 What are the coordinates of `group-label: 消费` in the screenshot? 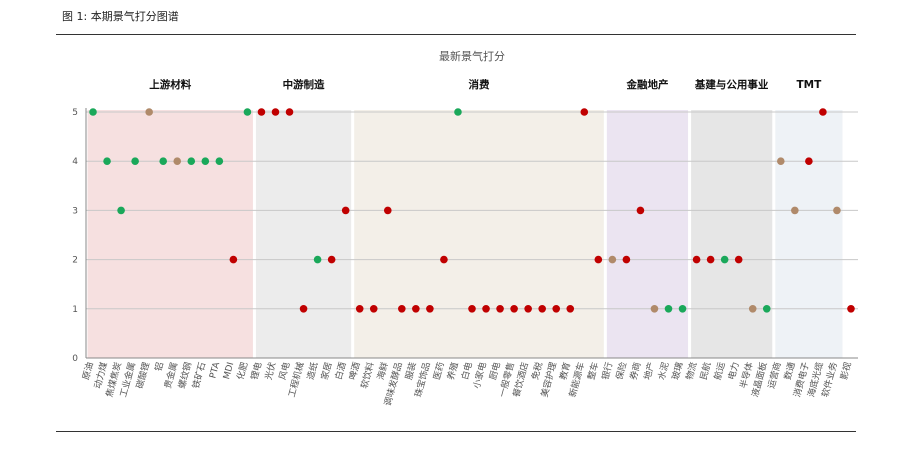 It's located at (479, 84).